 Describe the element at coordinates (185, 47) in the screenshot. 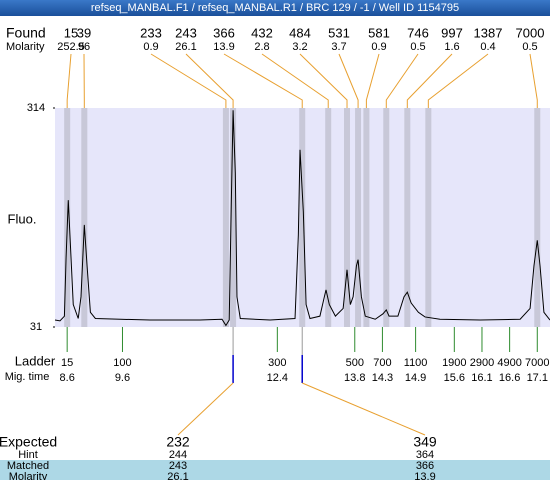

I see `found-molarity: 26.1` at that location.